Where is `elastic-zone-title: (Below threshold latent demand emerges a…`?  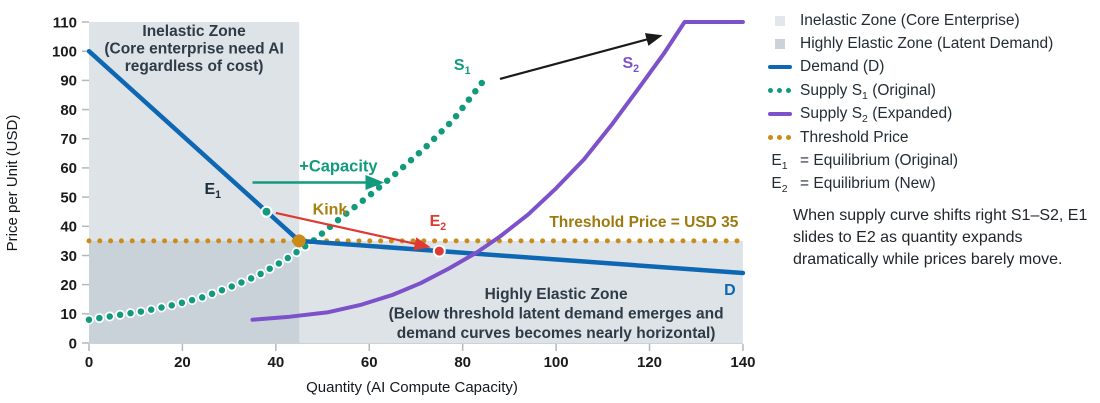 elastic-zone-title: (Below threshold latent demand emerges a… is located at coordinates (556, 313).